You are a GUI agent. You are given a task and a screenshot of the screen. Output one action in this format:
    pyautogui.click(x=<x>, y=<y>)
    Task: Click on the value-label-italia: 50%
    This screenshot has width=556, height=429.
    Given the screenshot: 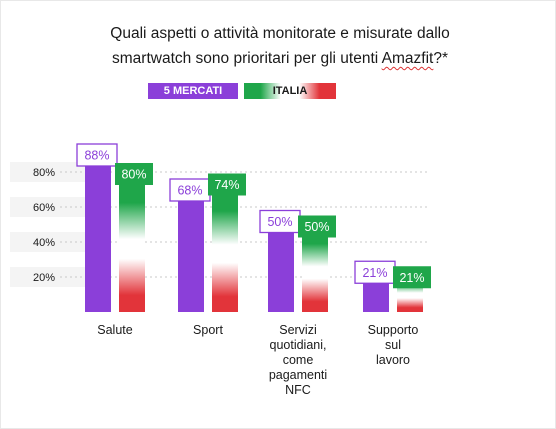 What is the action you would take?
    pyautogui.click(x=316, y=227)
    